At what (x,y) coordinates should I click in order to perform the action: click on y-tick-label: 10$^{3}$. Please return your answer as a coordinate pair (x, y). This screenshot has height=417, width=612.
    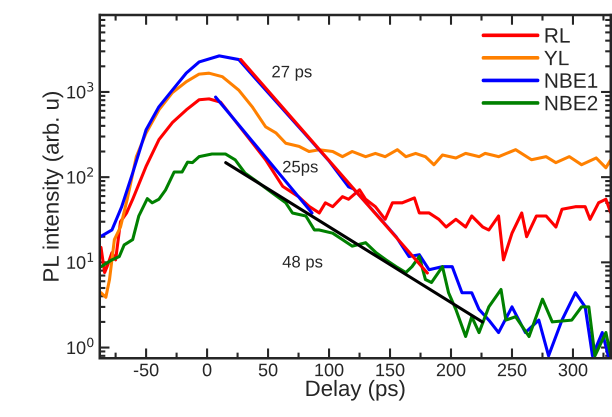
    Looking at the image, I should click on (80, 90).